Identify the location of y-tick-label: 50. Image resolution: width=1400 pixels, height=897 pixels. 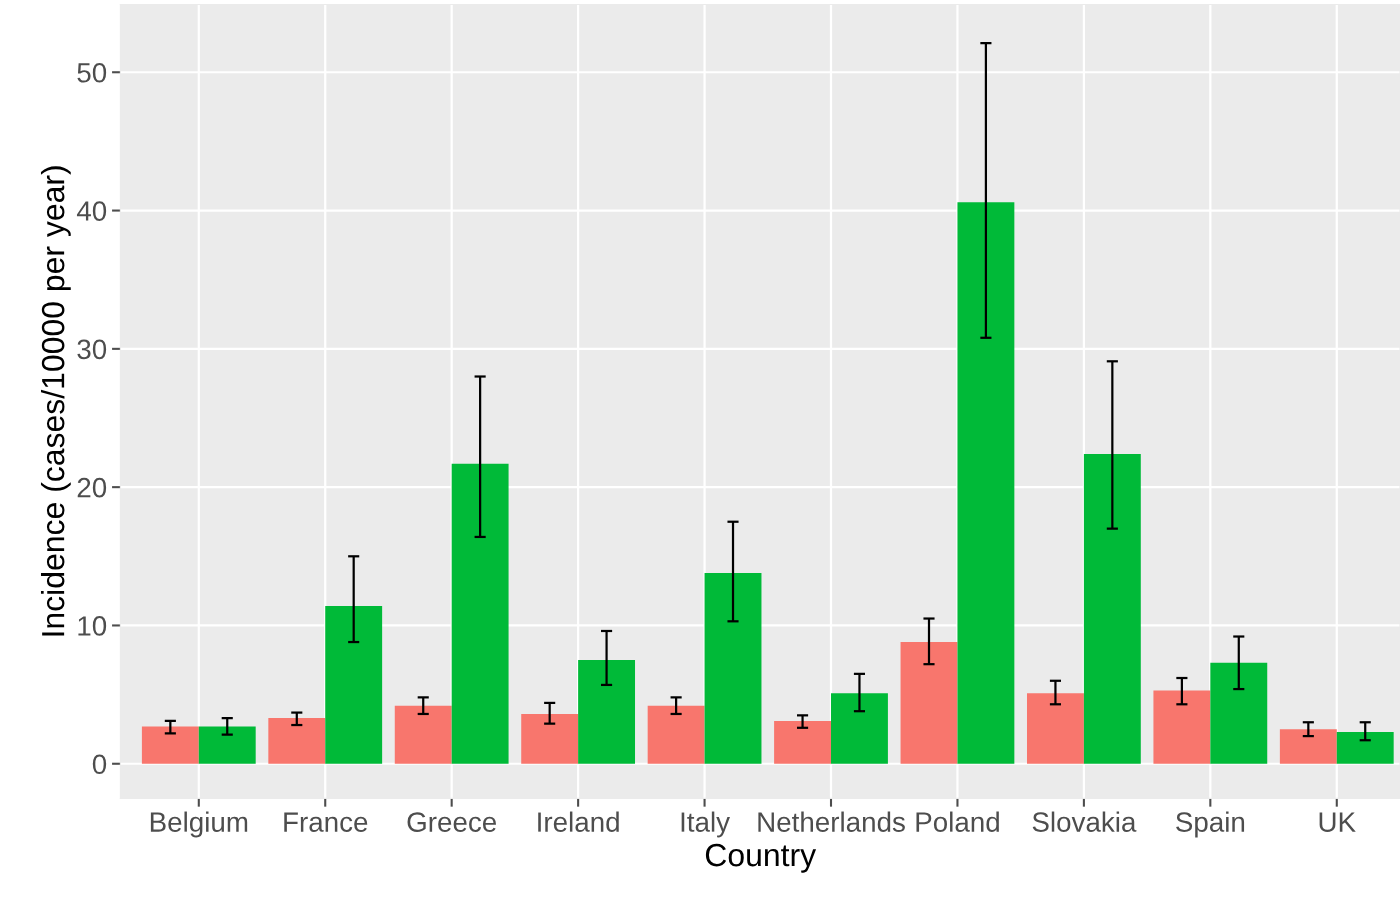
(92, 72).